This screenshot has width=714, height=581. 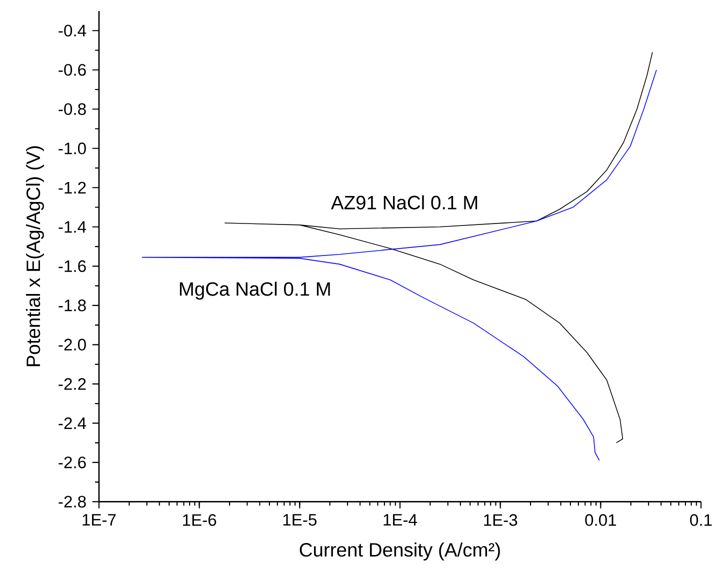 I want to click on x-tick-label: 0.1, so click(x=701, y=520).